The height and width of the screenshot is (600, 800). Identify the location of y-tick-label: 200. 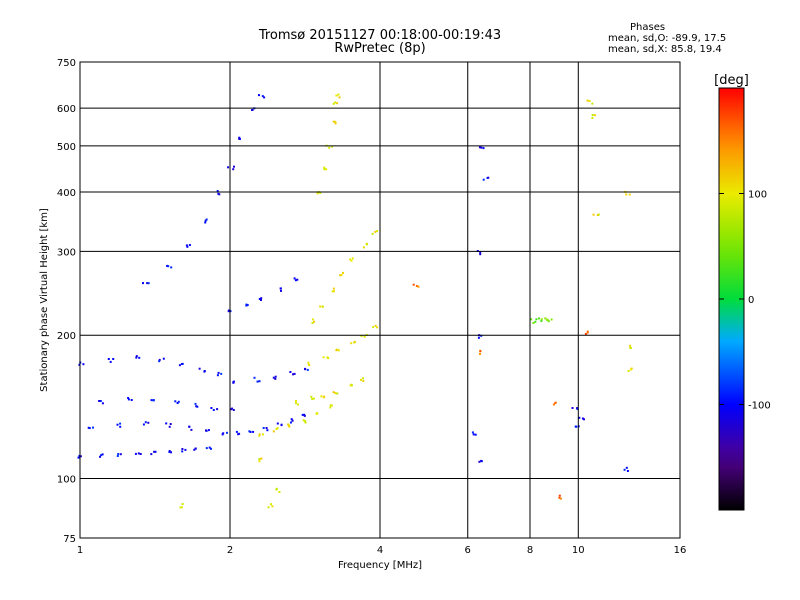
(66, 336).